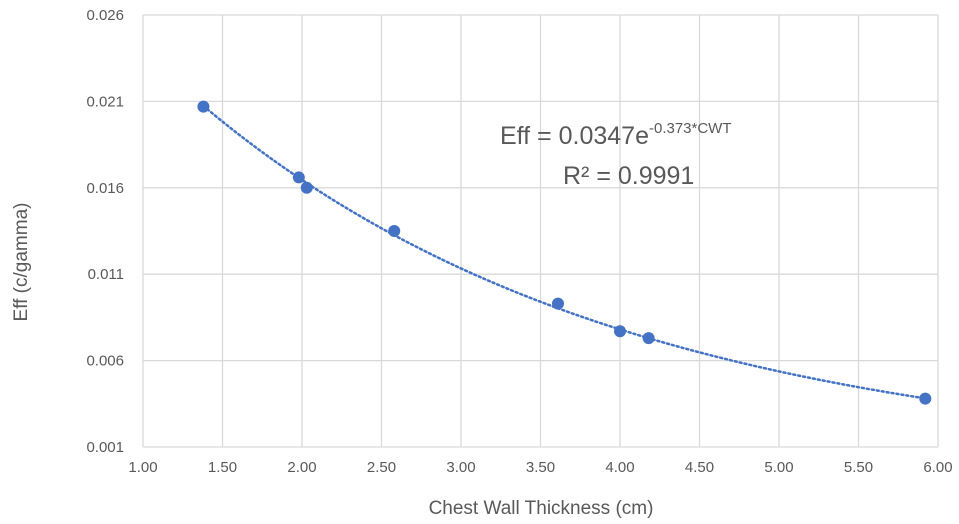 Image resolution: width=959 pixels, height=524 pixels. I want to click on y-axis-label: Eff (c/gamma), so click(21, 262).